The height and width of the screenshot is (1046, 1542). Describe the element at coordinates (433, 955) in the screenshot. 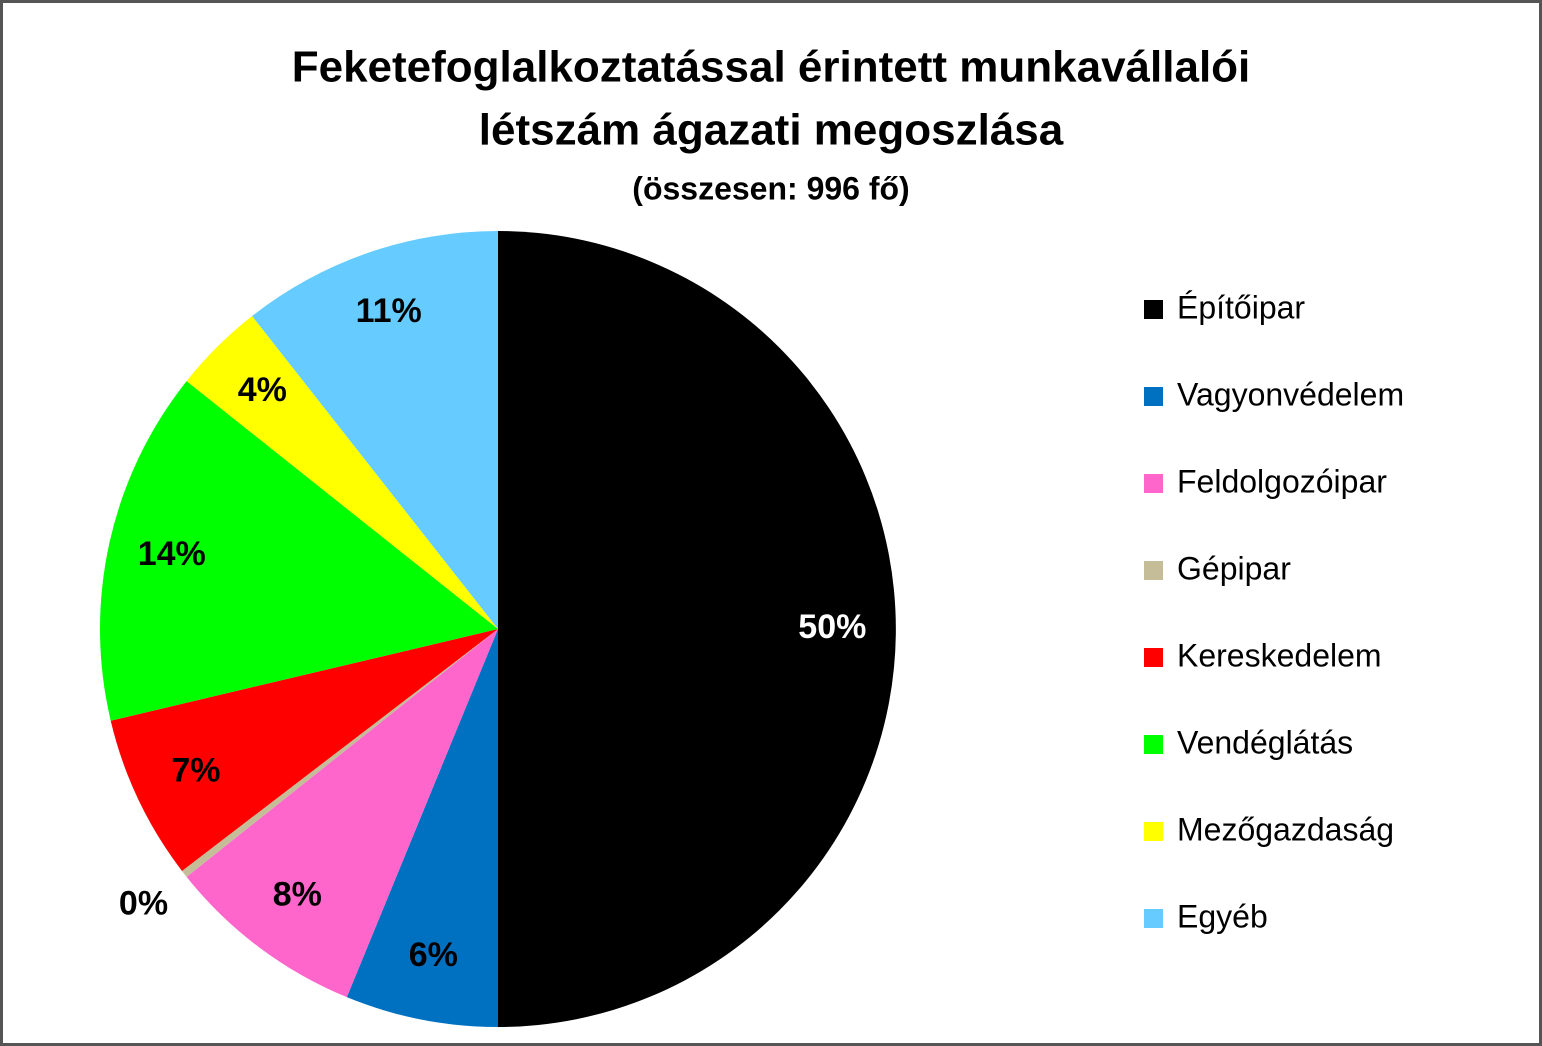

I see `data-label: 6%` at that location.